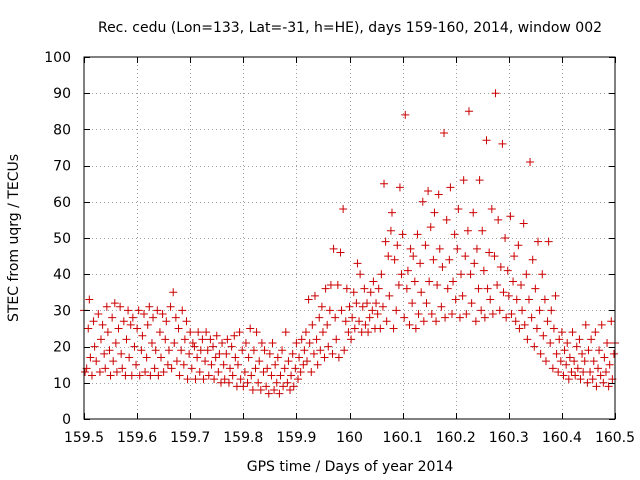  I want to click on x-tick-label: 159.9, so click(296, 438).